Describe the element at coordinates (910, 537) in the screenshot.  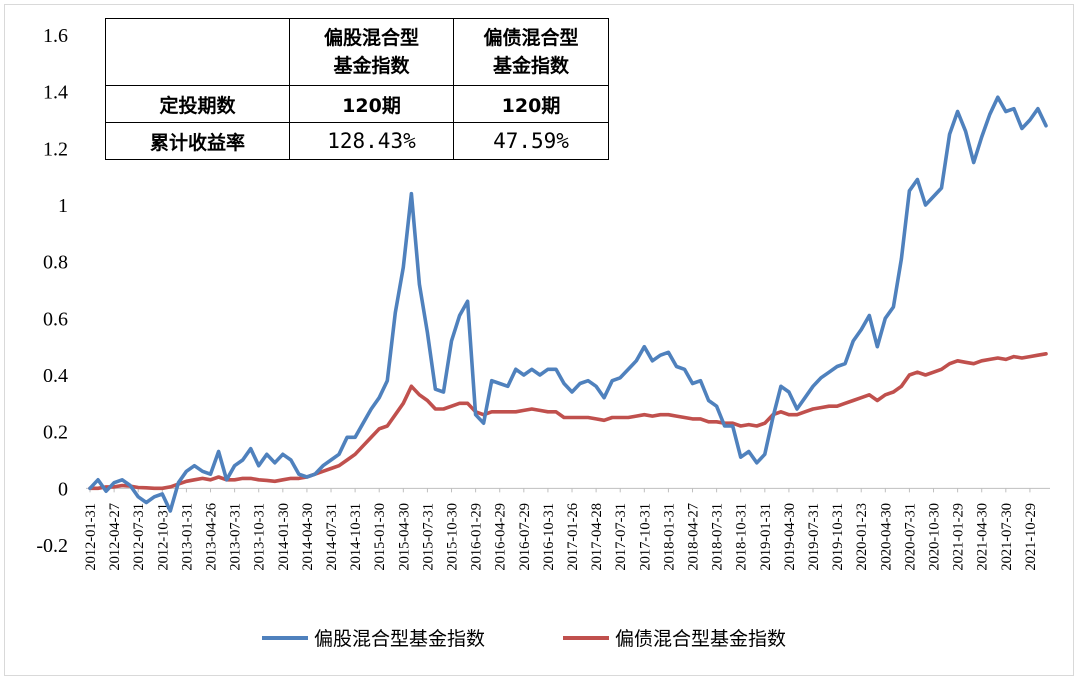
I see `x-tick-label: 2020-07-31` at that location.